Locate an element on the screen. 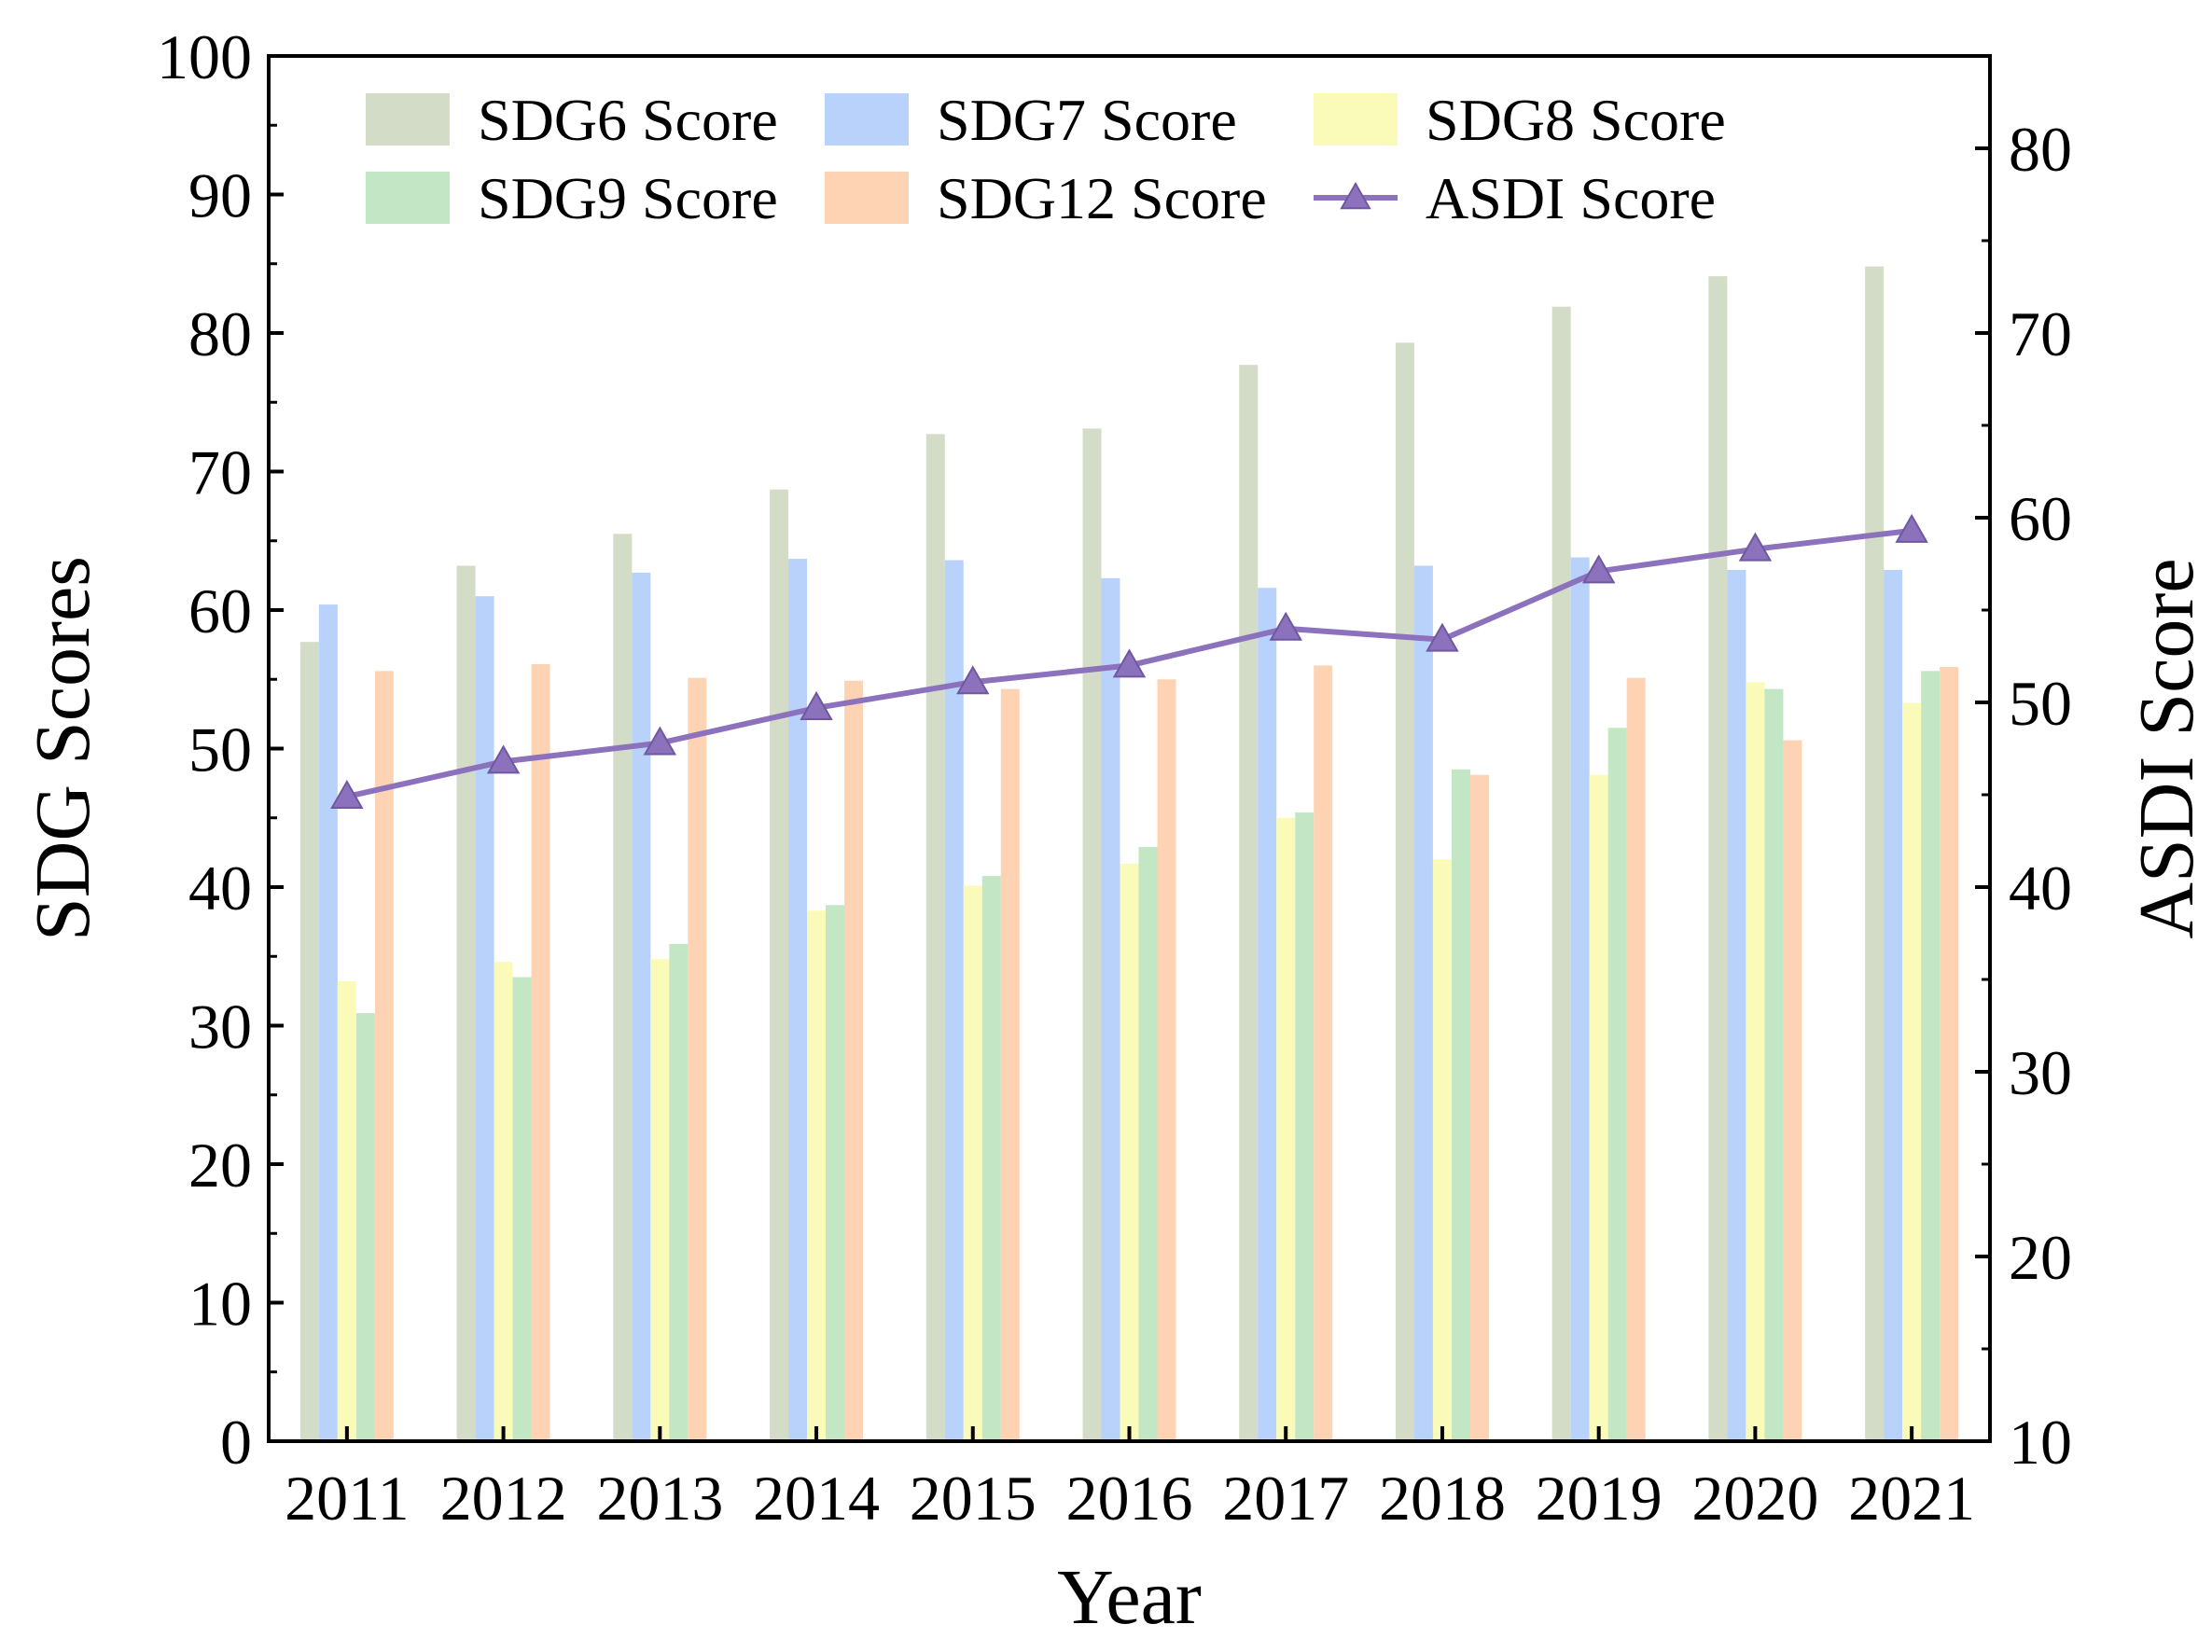  bar-sdg7-2012 is located at coordinates (484, 1019).